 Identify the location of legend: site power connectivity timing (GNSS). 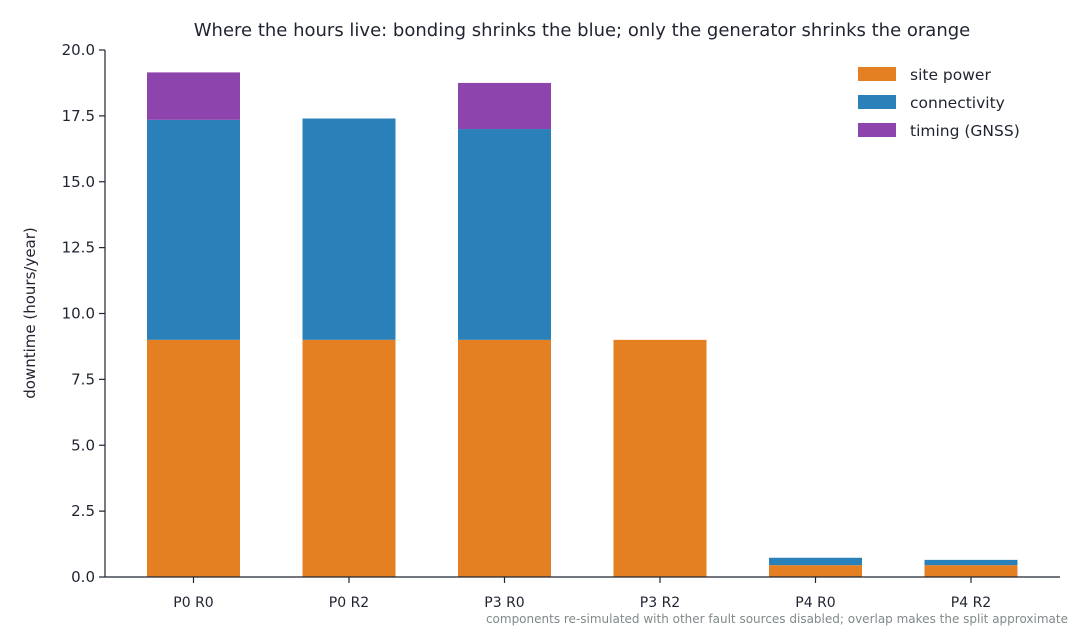
(939, 103).